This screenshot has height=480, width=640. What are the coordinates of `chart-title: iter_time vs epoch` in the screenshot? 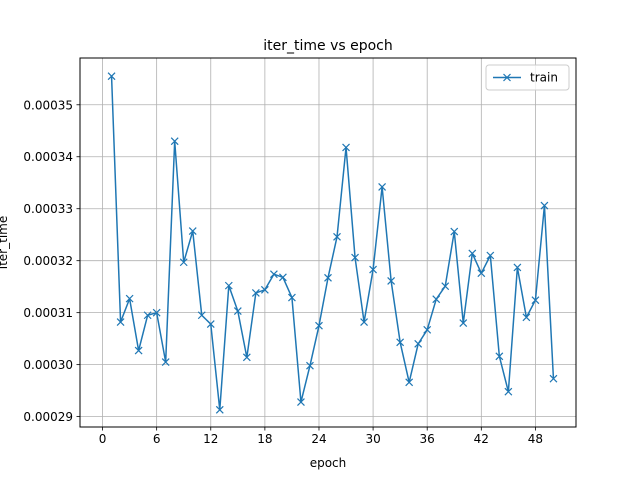 It's located at (328, 46).